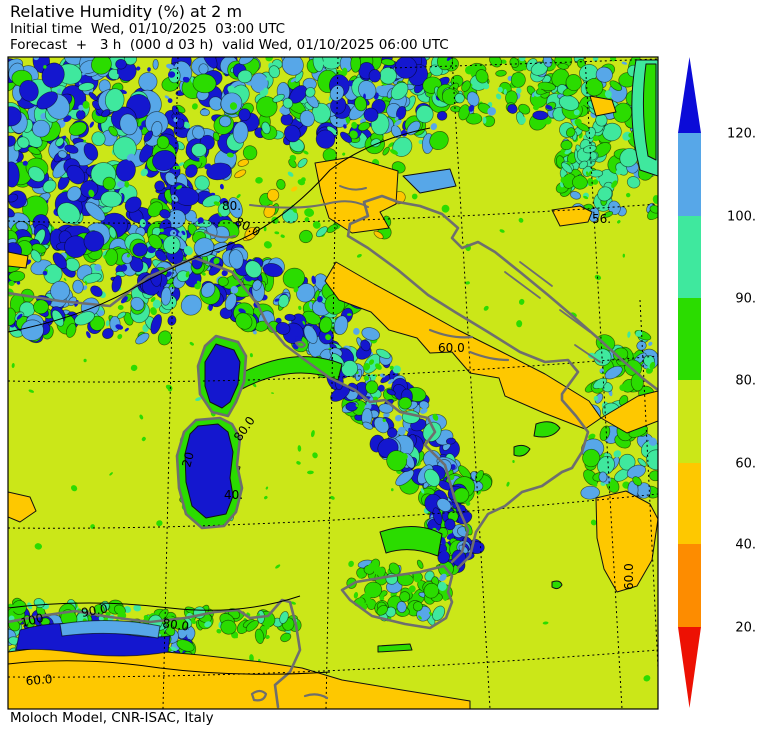 The width and height of the screenshot is (760, 731). Describe the element at coordinates (745, 381) in the screenshot. I see `colorbar-label: 80.` at that location.